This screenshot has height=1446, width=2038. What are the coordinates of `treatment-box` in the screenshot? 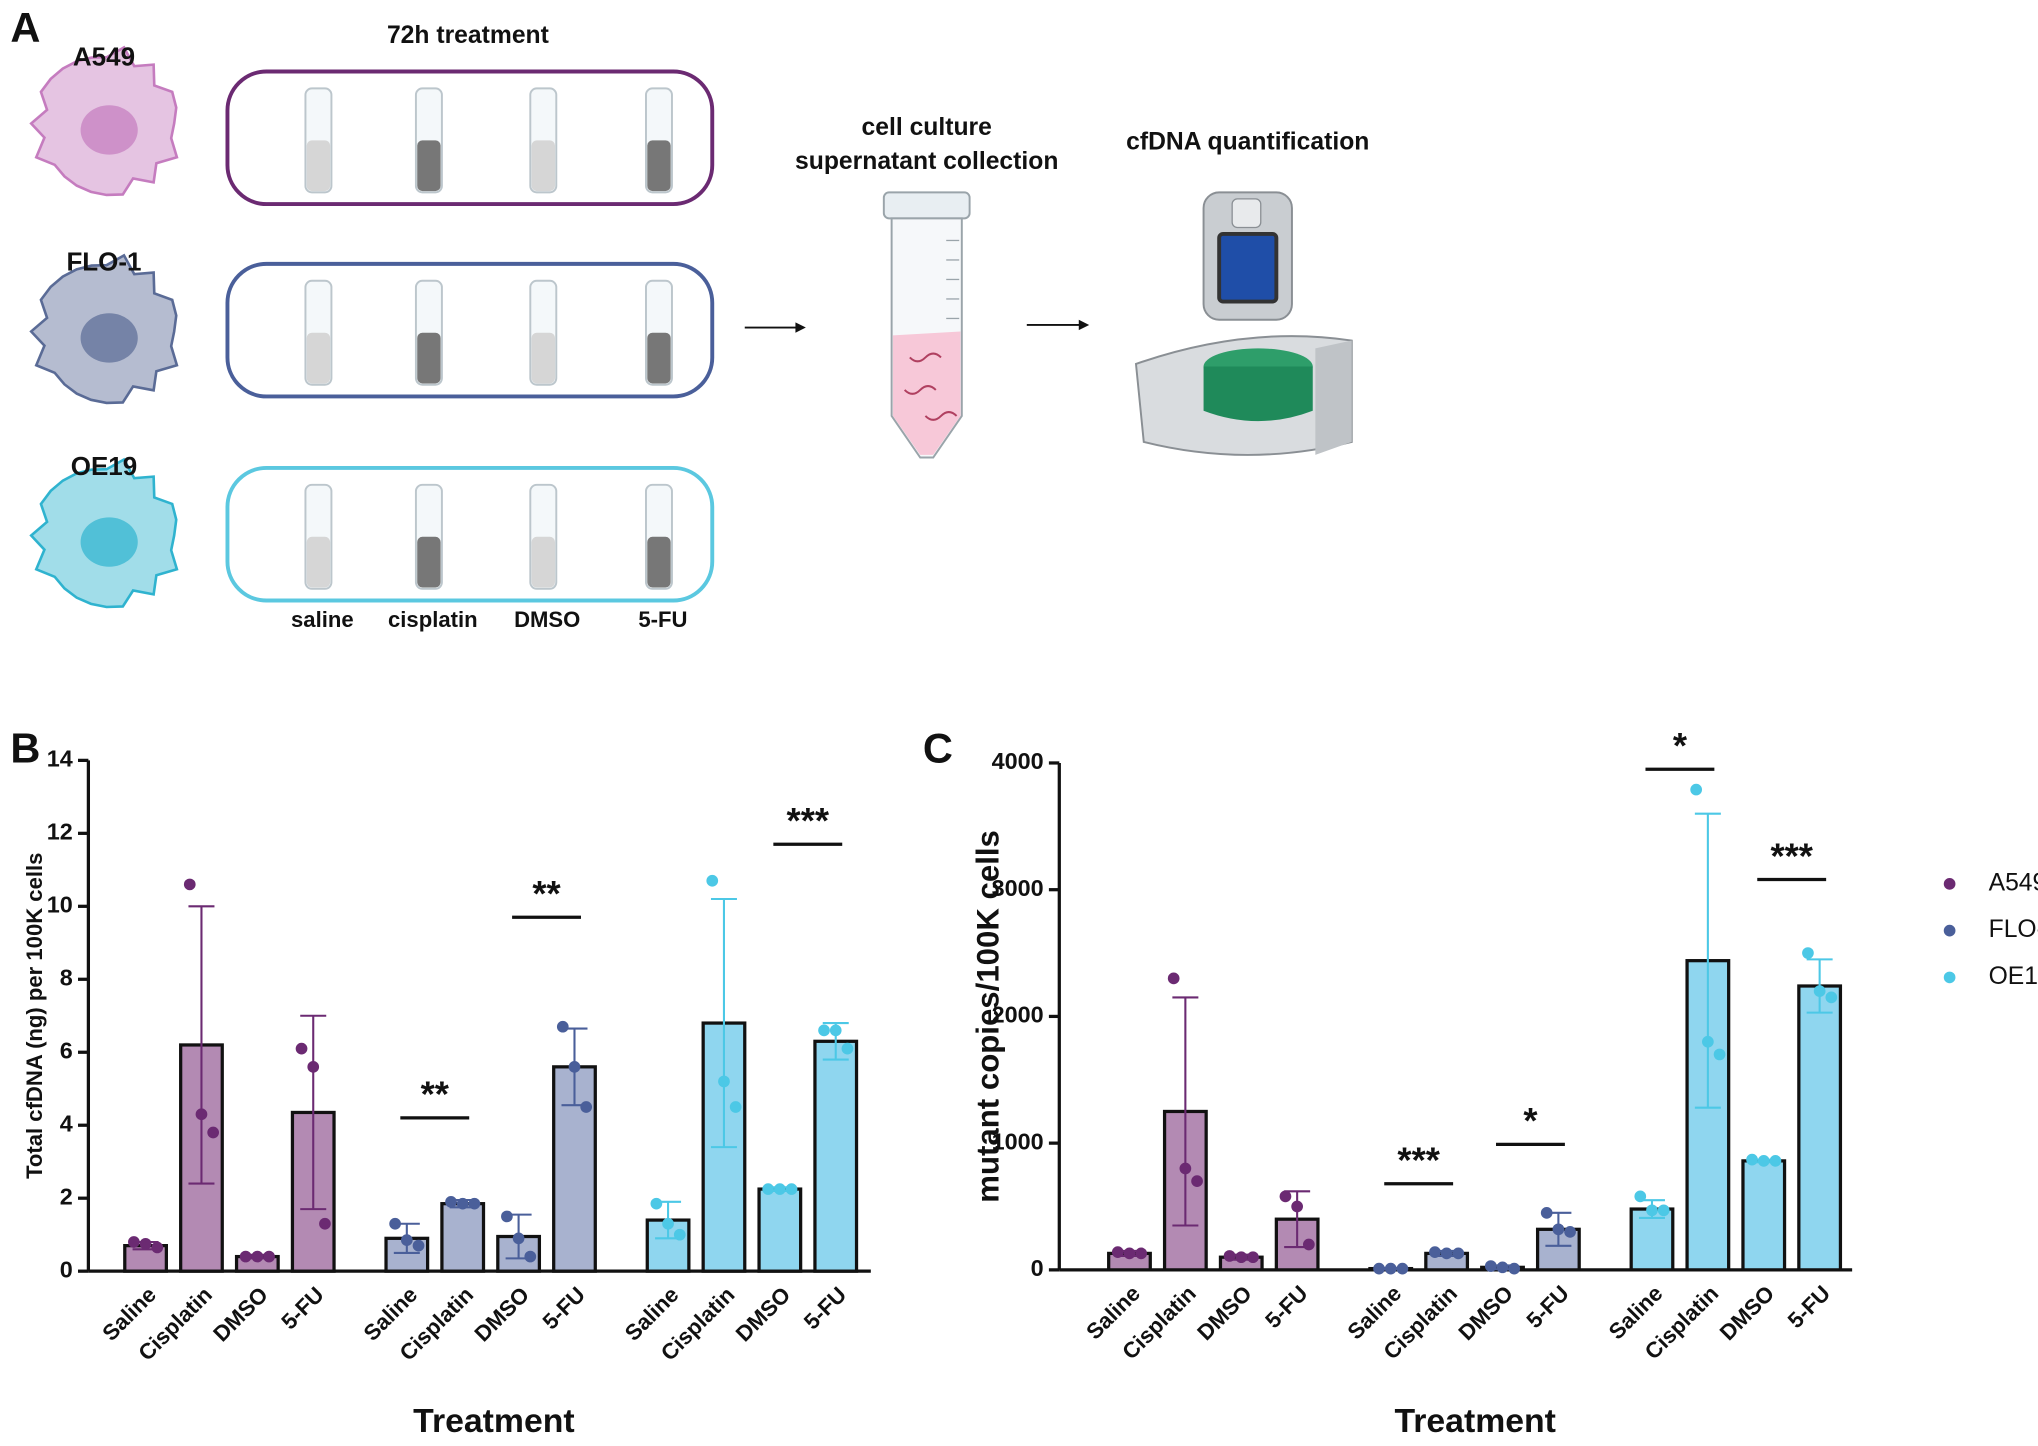 It's located at (470, 138).